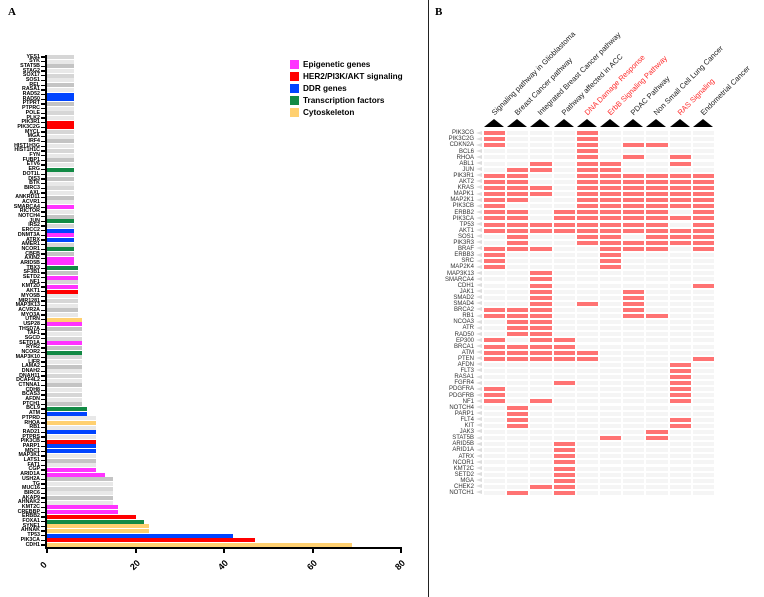  I want to click on panel-a-label: A, so click(12, 12).